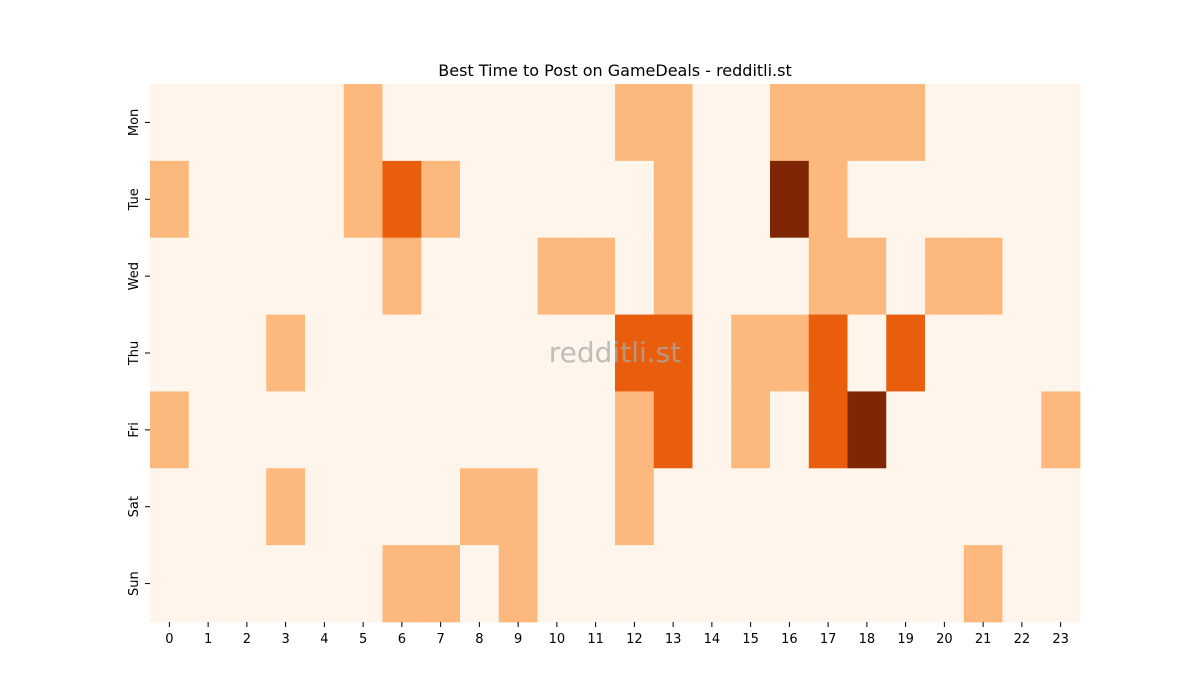 Image resolution: width=1200 pixels, height=700 pixels. I want to click on x-tick-label: 10, so click(557, 639).